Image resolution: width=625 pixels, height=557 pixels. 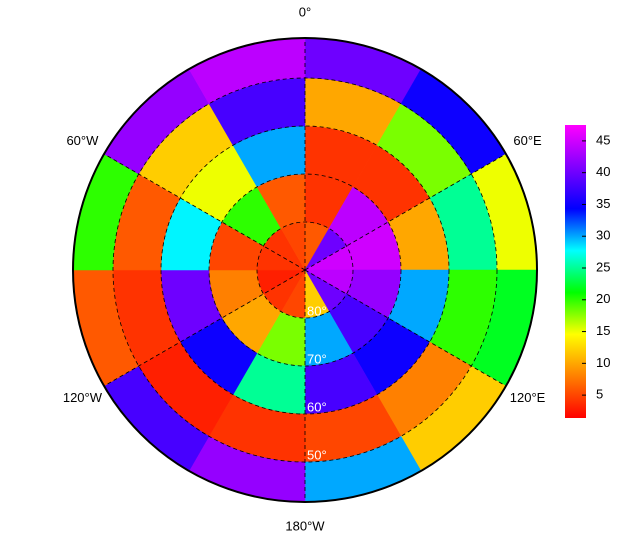 I want to click on colorbar-label: 15, so click(x=603, y=330).